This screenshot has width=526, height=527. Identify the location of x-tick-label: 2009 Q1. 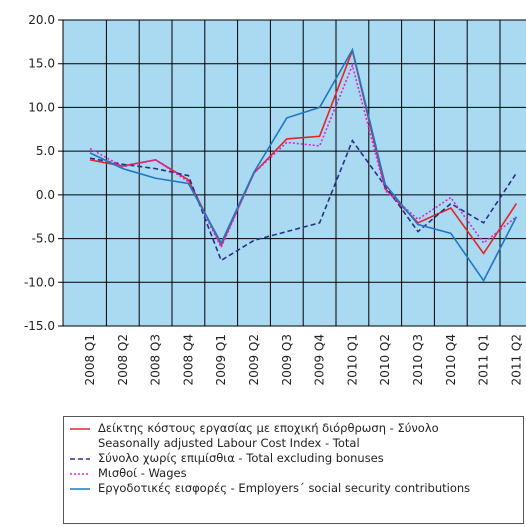
(221, 359).